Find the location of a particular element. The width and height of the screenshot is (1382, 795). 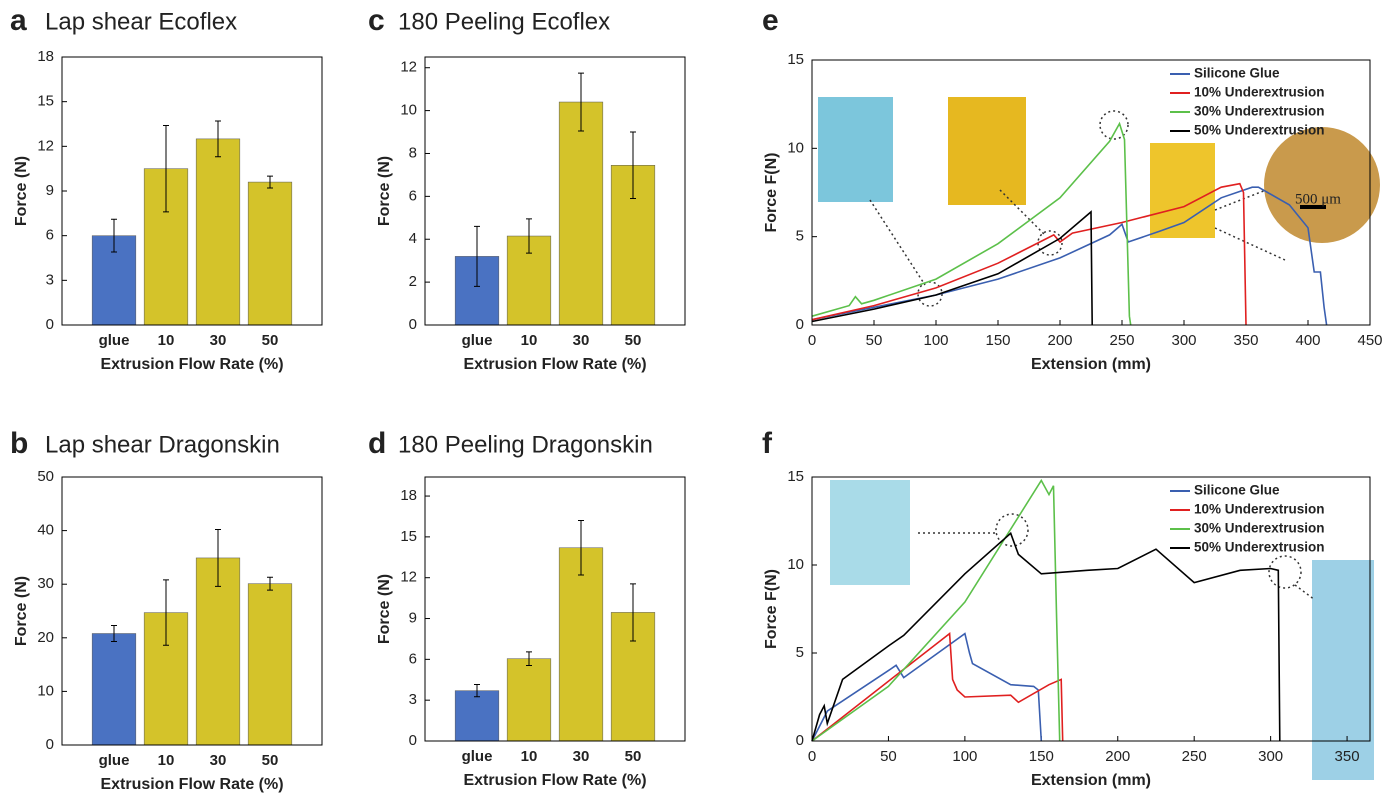

chart-title: Lap shear Dragonskin is located at coordinates (162, 444).